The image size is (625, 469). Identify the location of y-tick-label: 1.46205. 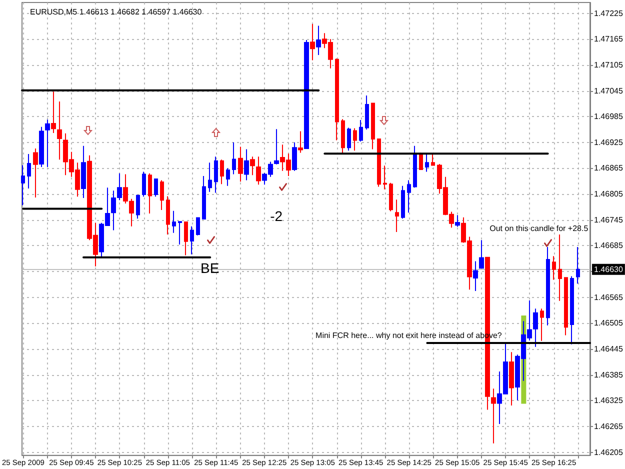
(609, 452).